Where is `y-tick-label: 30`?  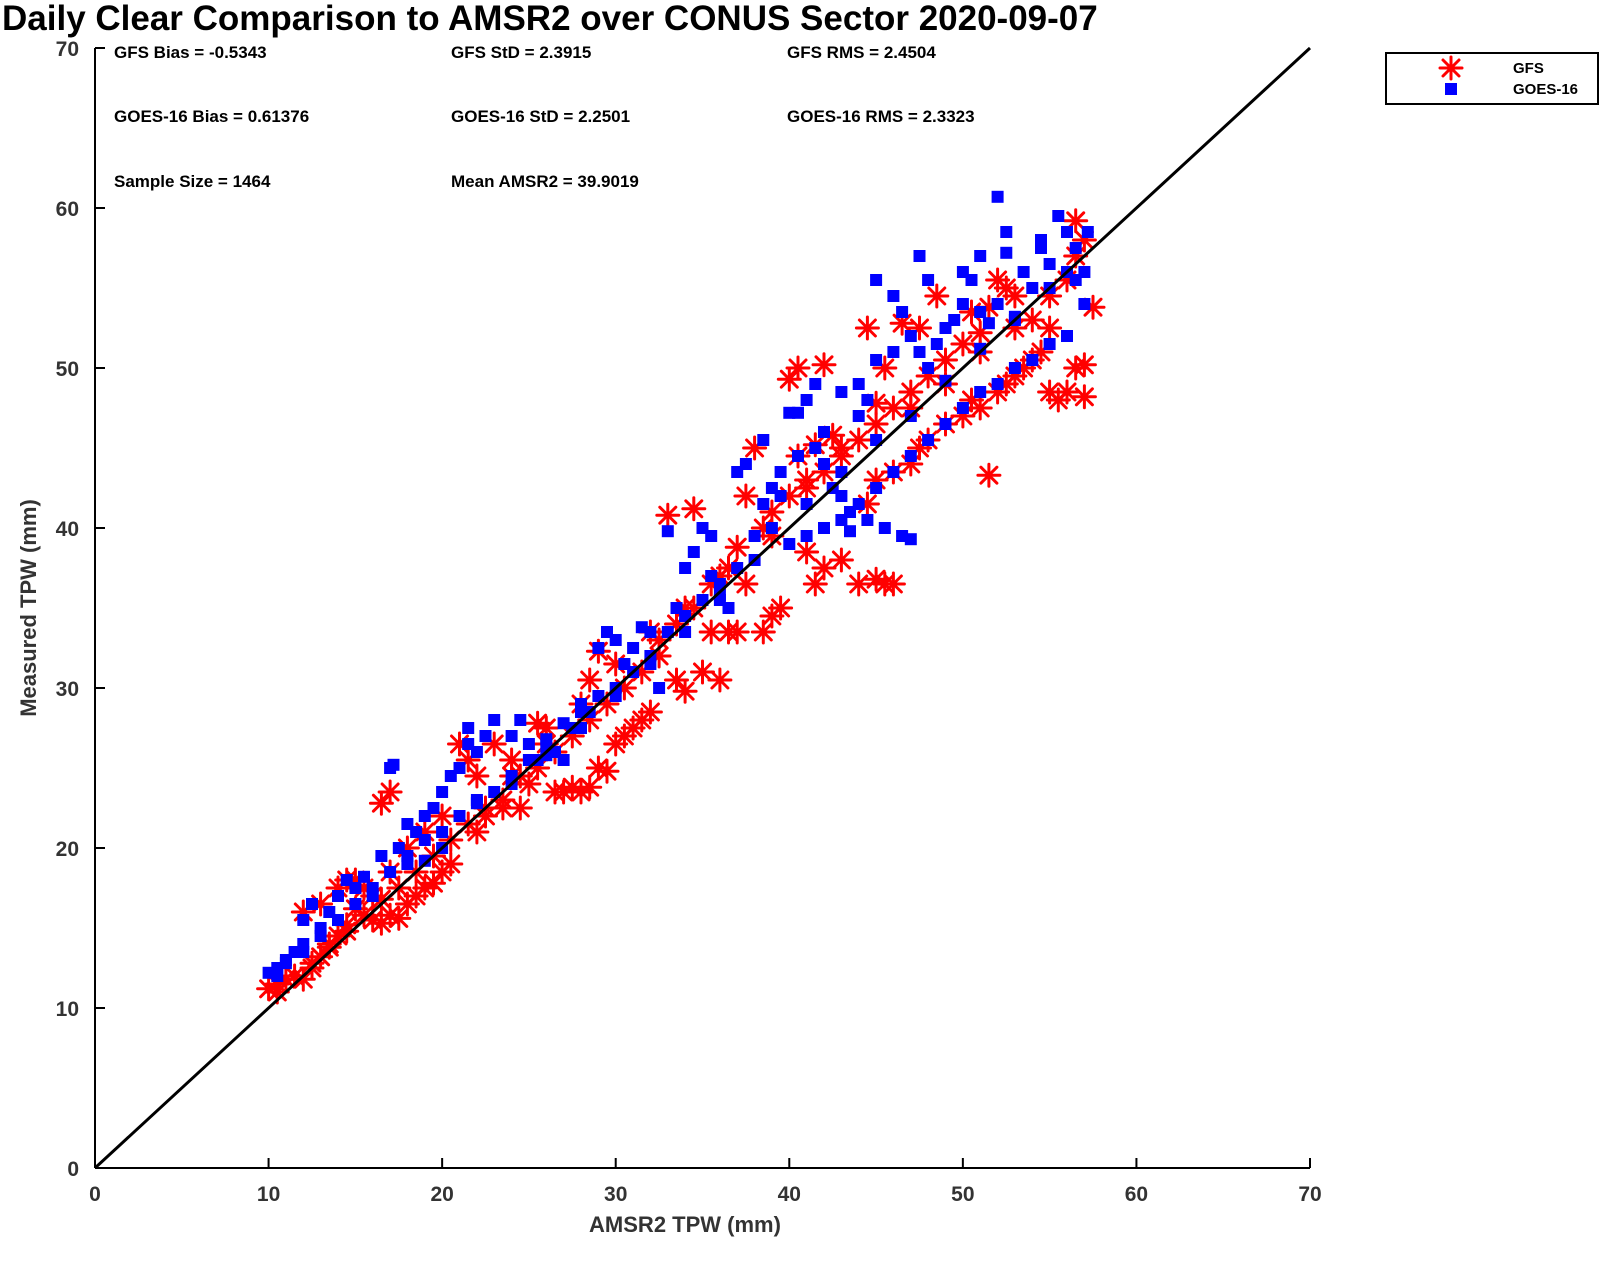 y-tick-label: 30 is located at coordinates (67, 689).